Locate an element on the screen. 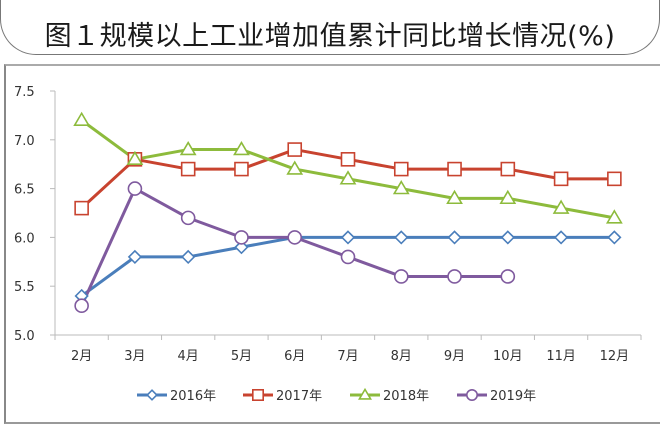 The image size is (660, 424). chart-title: 图１规模以上工业增加值累计同比增长情况(%) is located at coordinates (330, 36).